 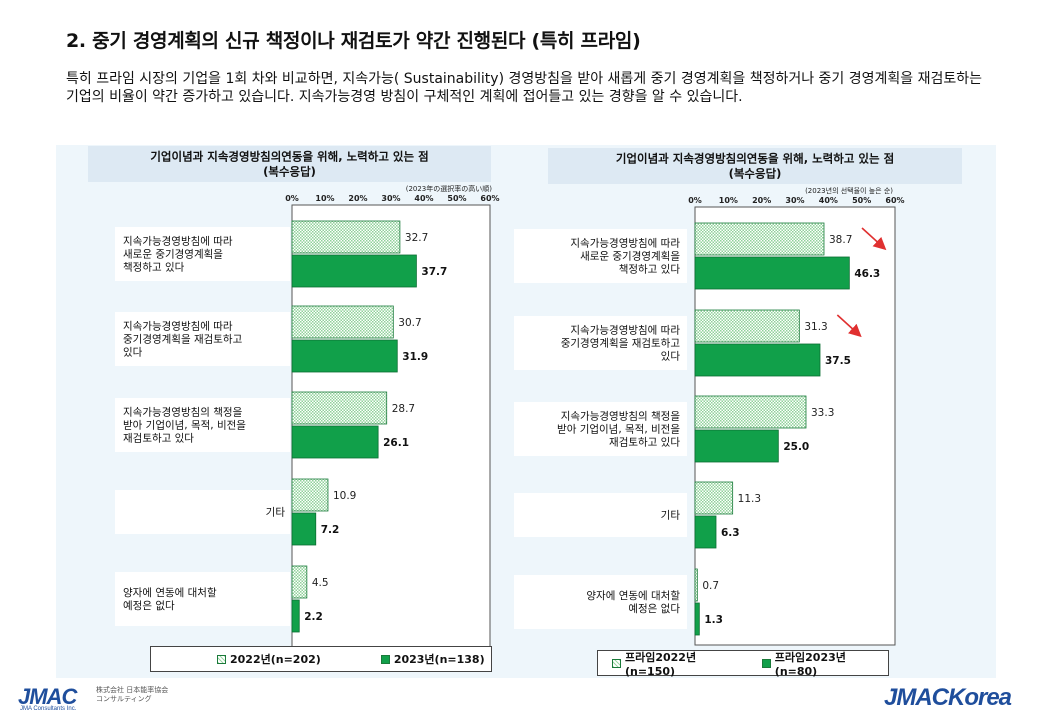 I want to click on data-label: 28.7, so click(x=403, y=409).